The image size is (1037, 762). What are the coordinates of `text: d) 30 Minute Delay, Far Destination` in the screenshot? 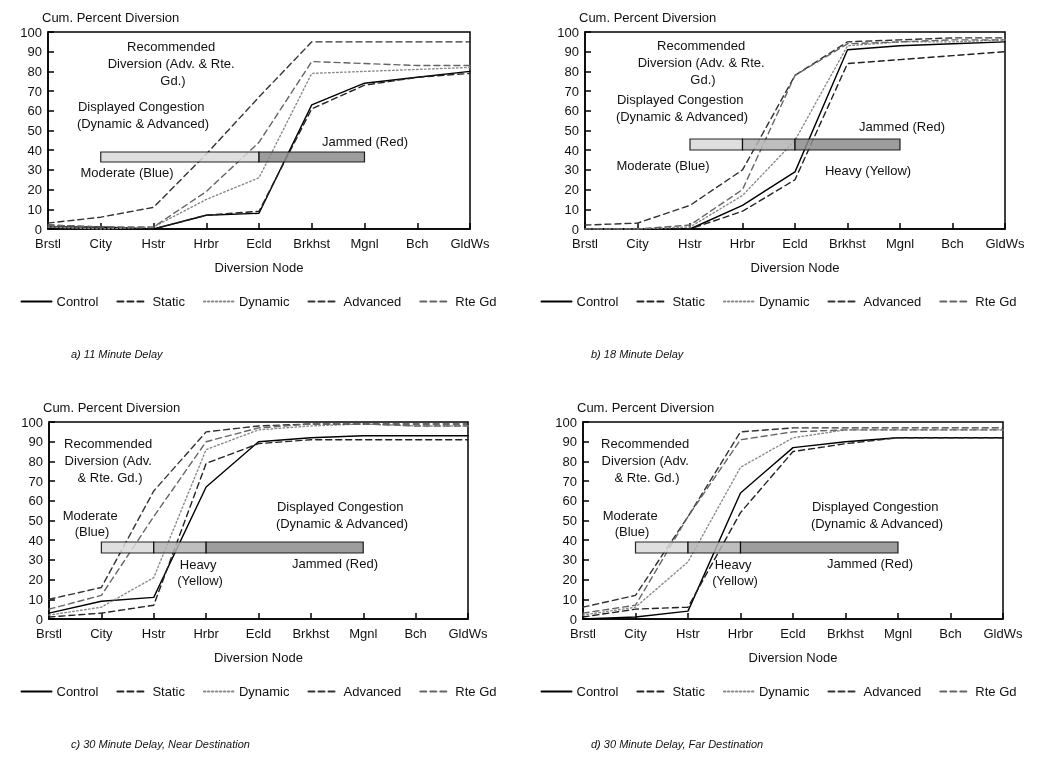 It's located at (677, 743).